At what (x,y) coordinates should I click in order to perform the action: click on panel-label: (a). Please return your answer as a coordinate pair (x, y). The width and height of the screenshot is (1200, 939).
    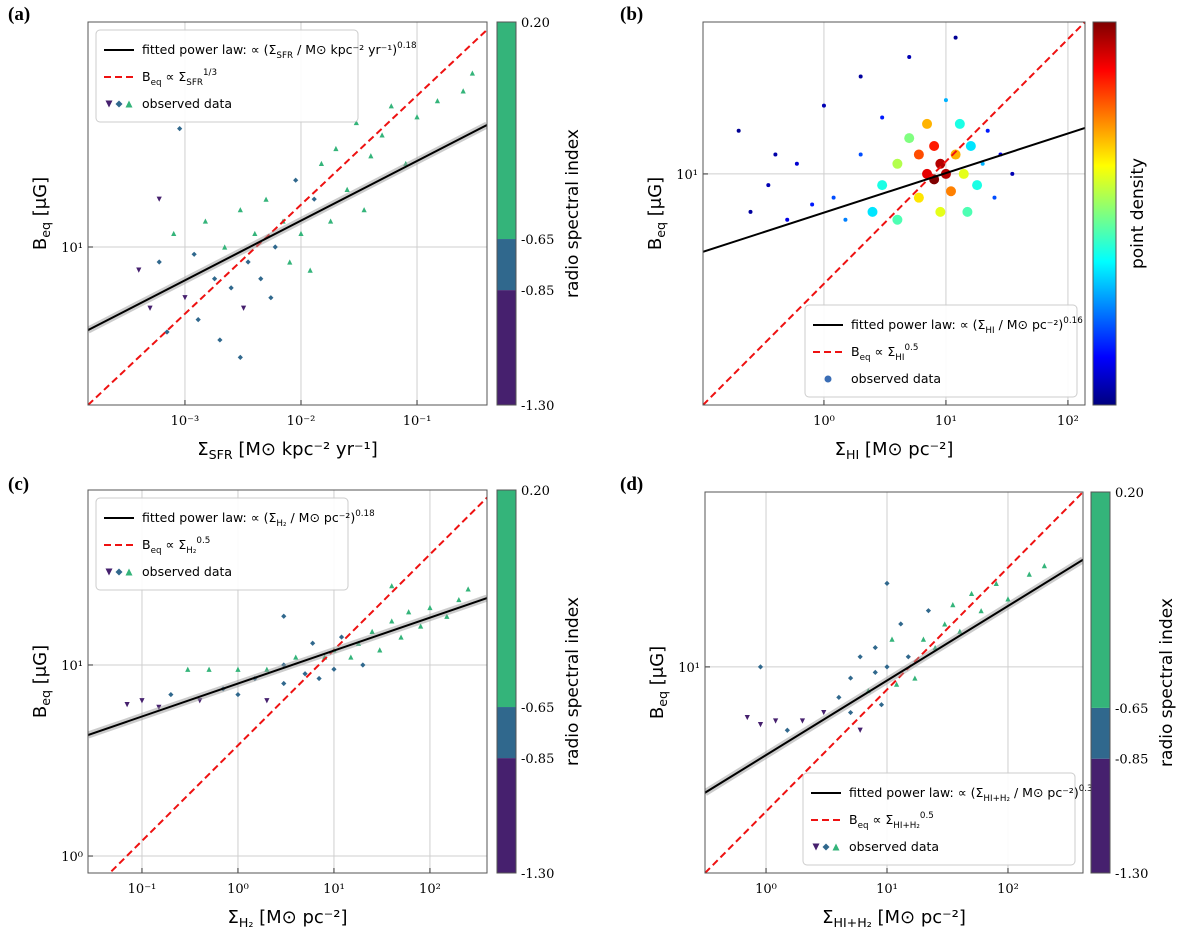
    Looking at the image, I should click on (19, 14).